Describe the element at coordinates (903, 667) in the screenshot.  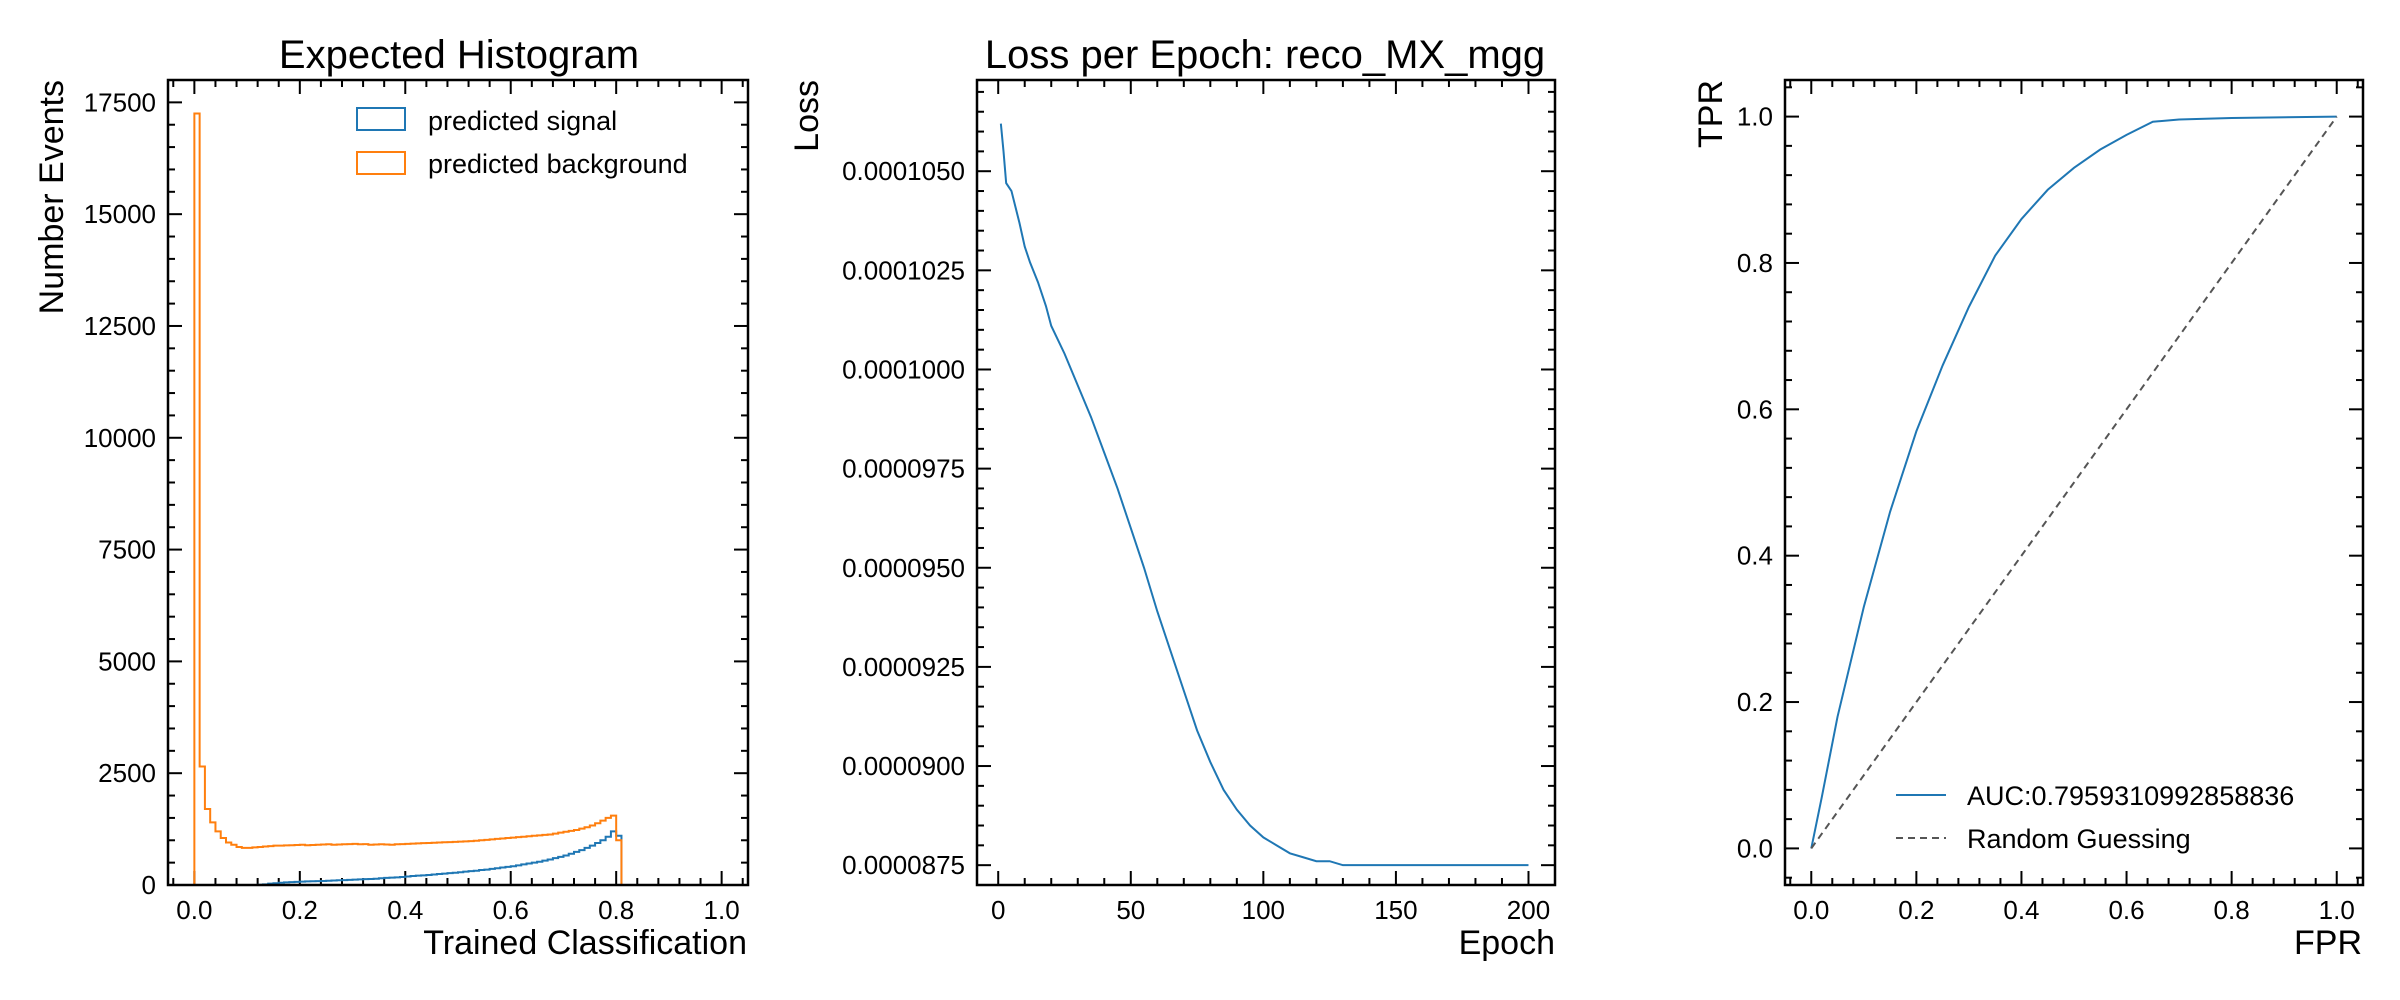
I see `ytick-label: 0.0000925` at that location.